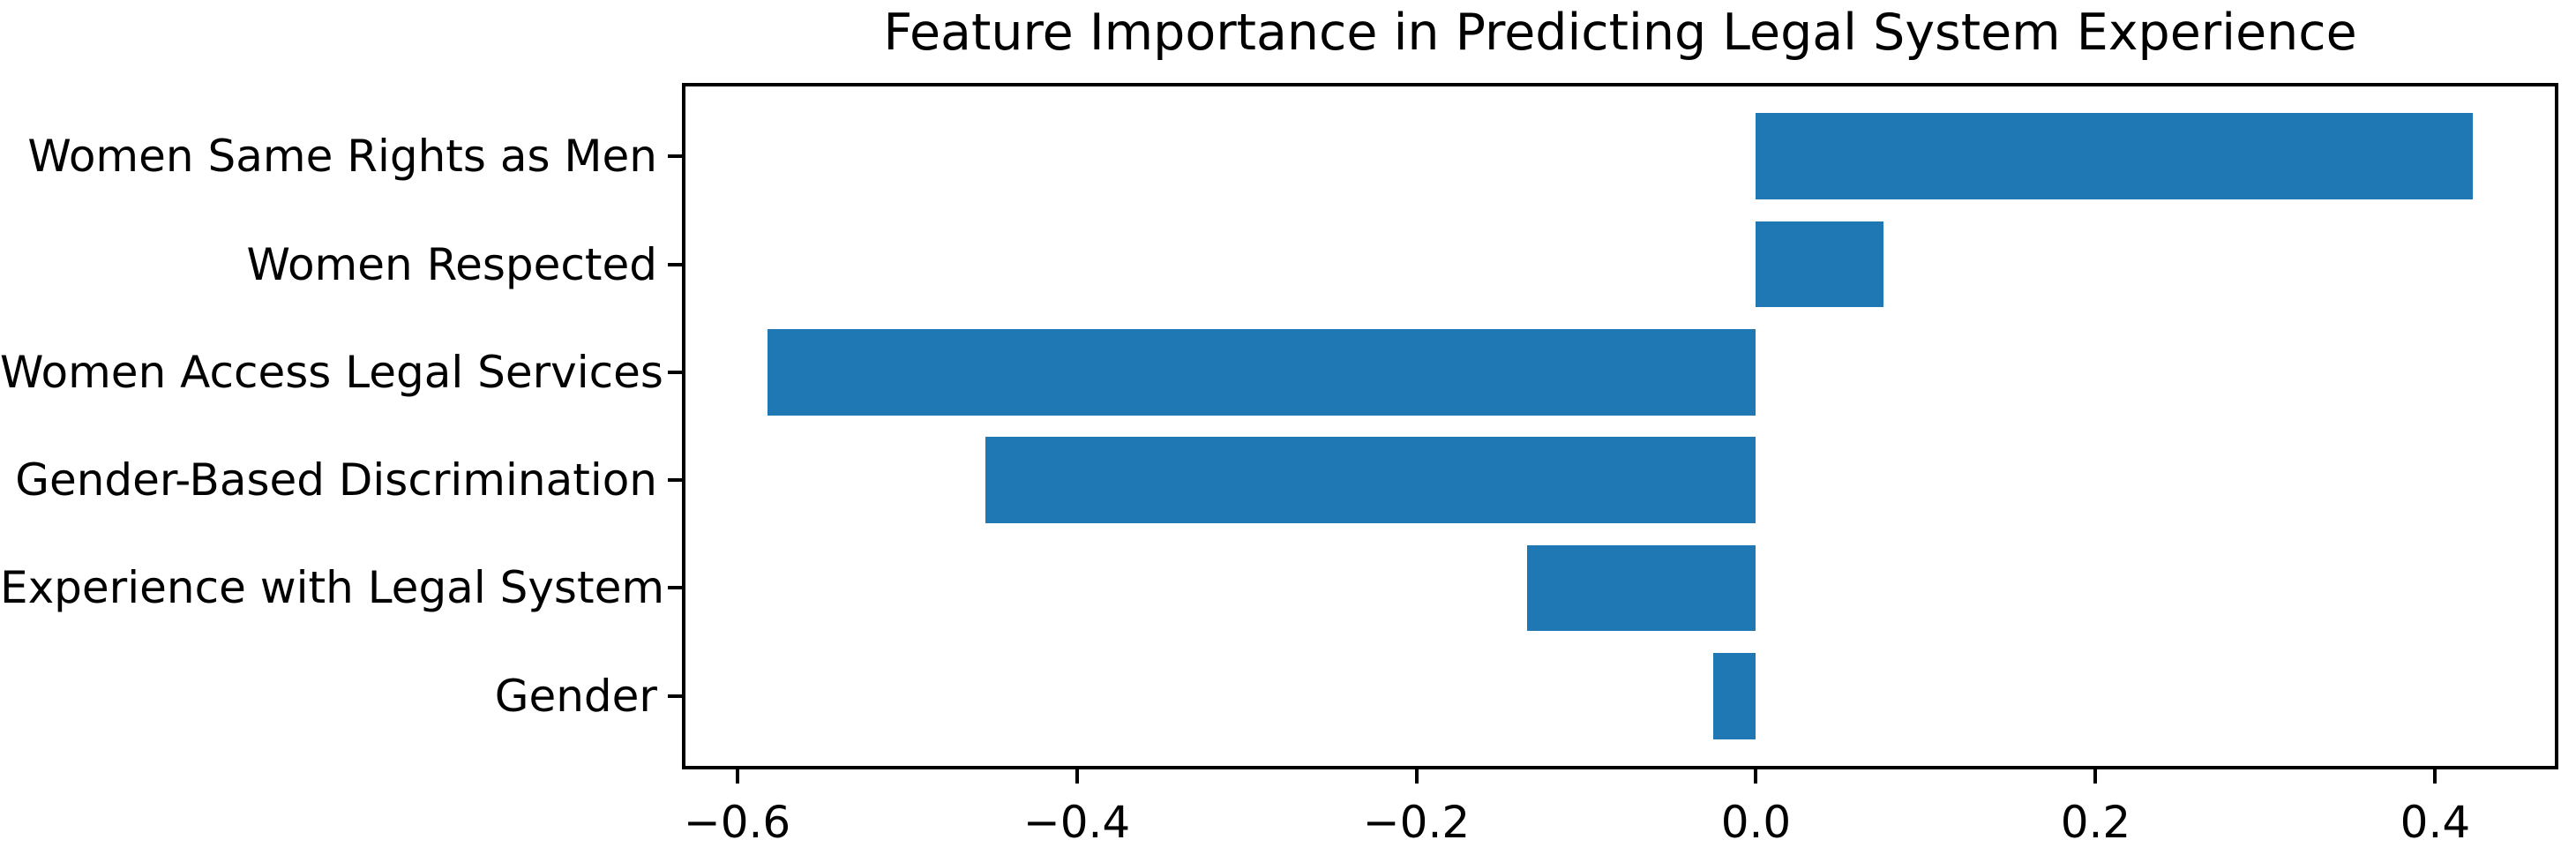 The width and height of the screenshot is (2576, 855). Describe the element at coordinates (737, 822) in the screenshot. I see `x-tick-label-0: −0.6` at that location.